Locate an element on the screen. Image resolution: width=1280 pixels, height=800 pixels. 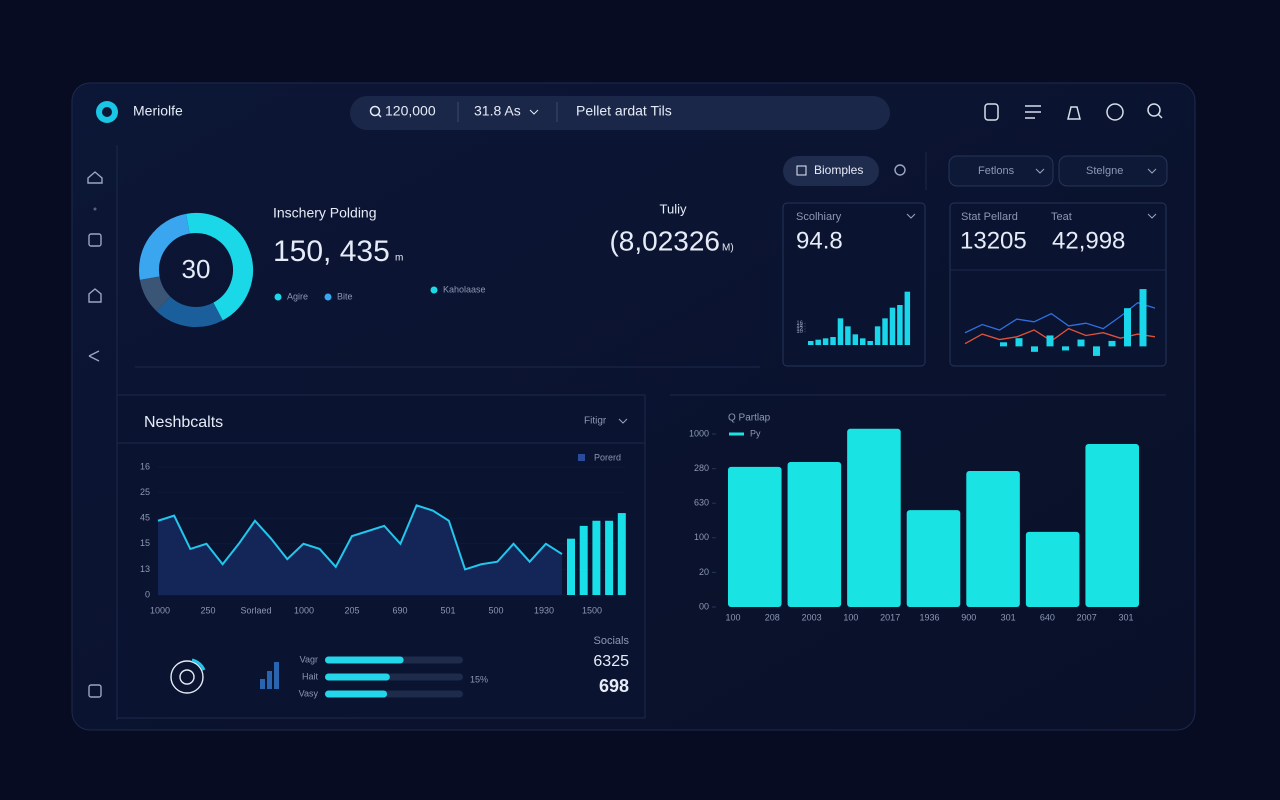
nav-home is located at coordinates (95, 177).